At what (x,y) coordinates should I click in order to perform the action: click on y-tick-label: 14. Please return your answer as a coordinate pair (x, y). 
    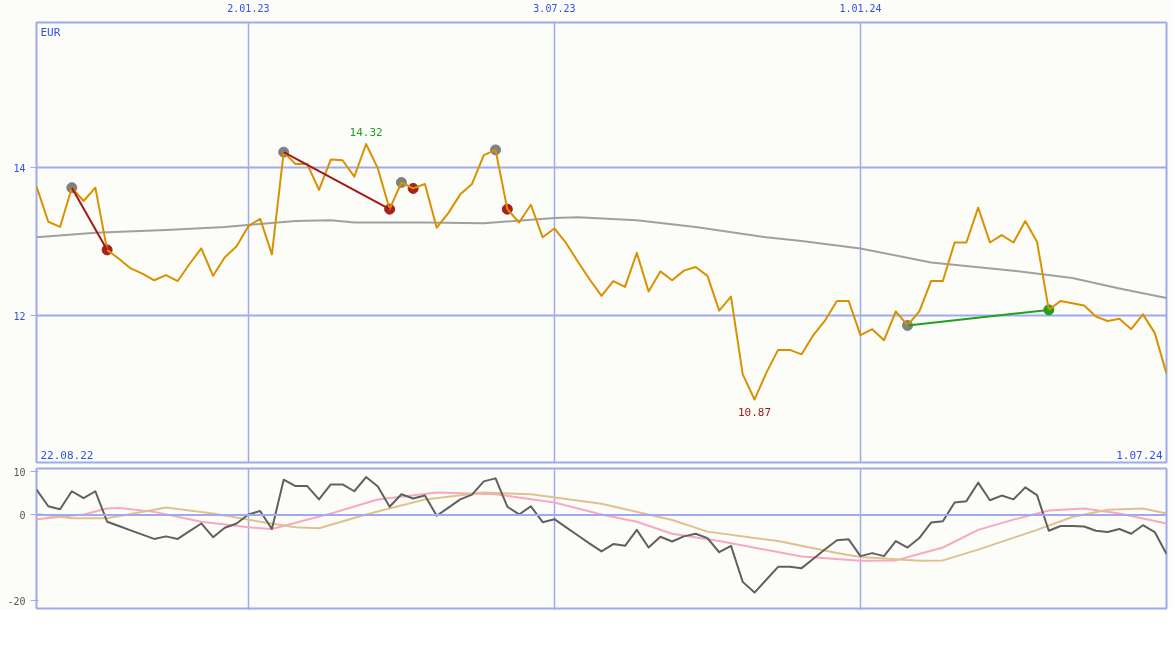
    Looking at the image, I should click on (19, 168).